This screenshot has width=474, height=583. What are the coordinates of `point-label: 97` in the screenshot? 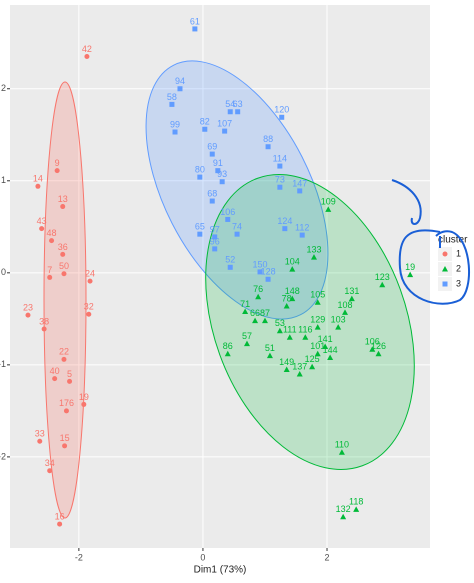 It's located at (215, 229).